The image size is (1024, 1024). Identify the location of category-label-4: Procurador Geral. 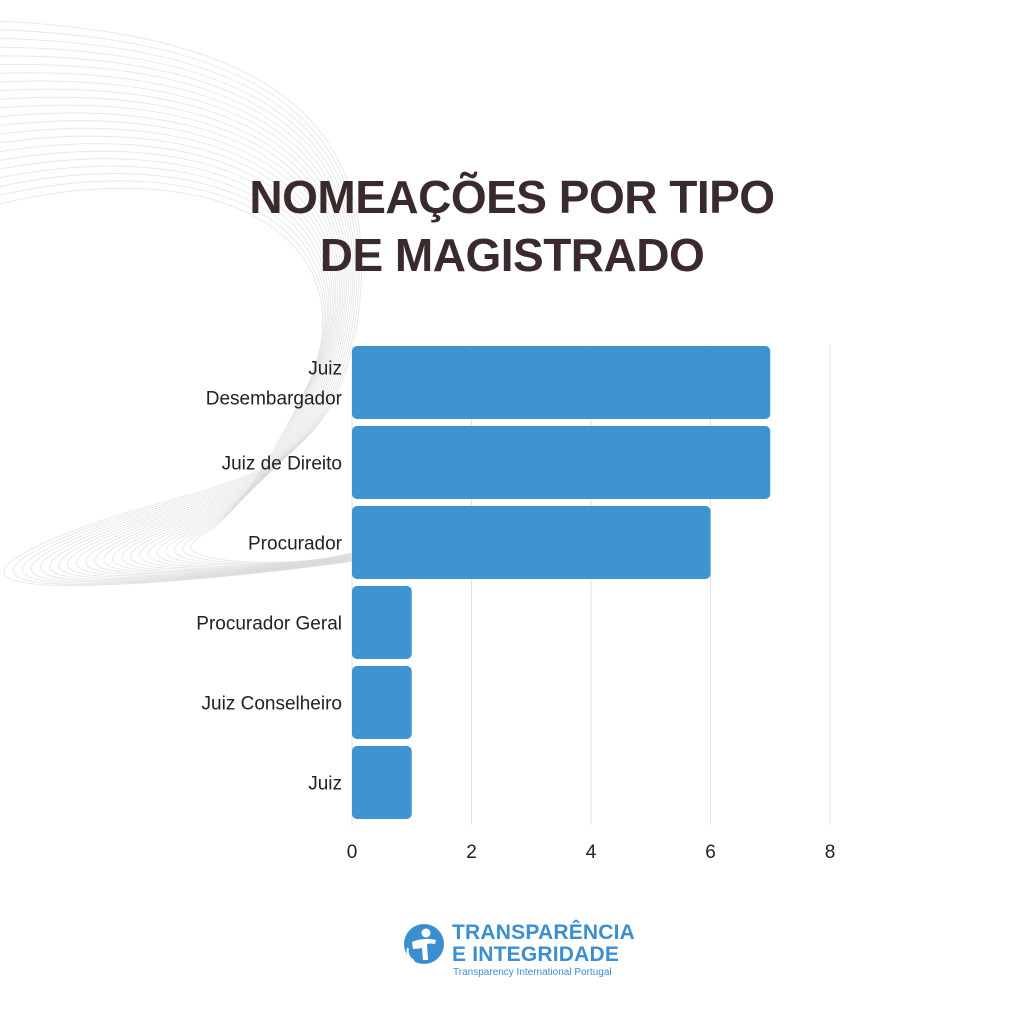
(269, 624).